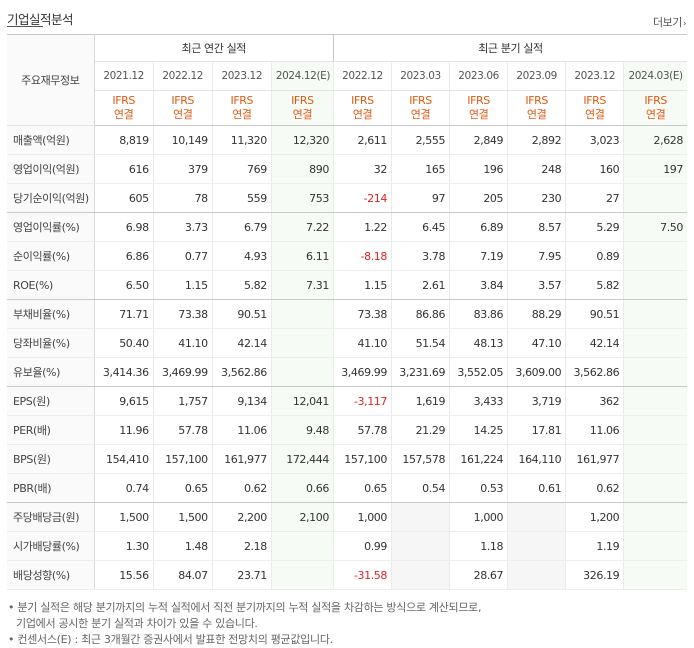 This screenshot has width=694, height=648. I want to click on table-cell: 165, so click(421, 169).